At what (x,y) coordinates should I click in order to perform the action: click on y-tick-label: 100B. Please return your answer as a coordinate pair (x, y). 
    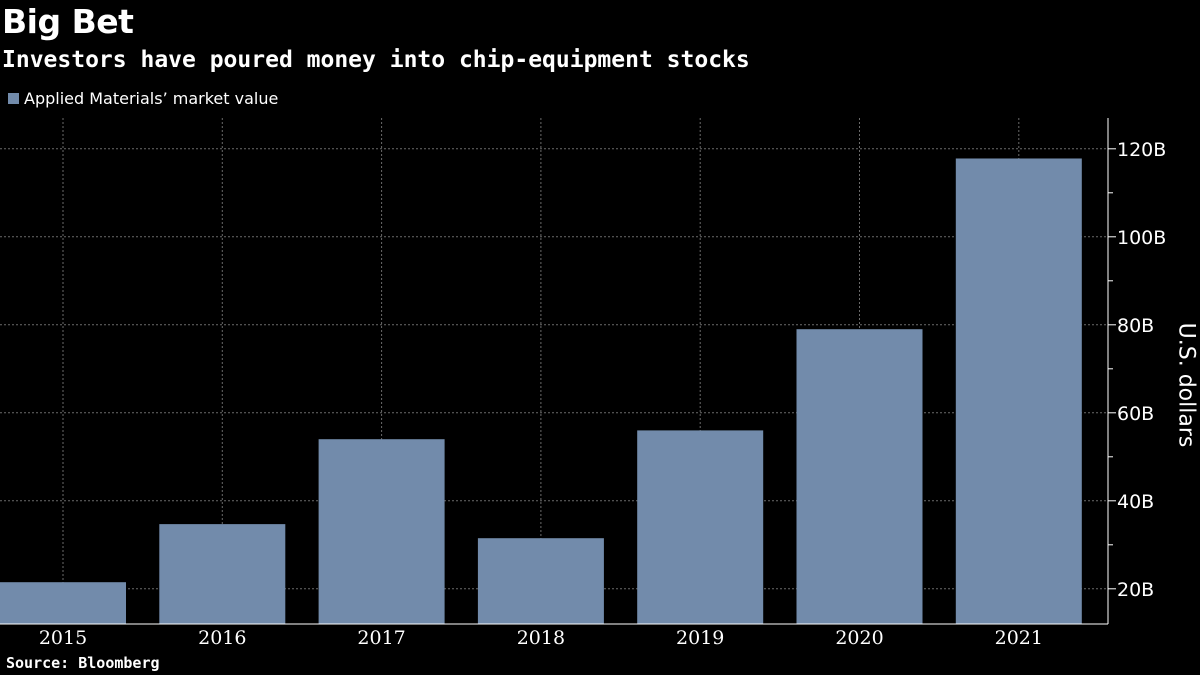
    Looking at the image, I should click on (1141, 238).